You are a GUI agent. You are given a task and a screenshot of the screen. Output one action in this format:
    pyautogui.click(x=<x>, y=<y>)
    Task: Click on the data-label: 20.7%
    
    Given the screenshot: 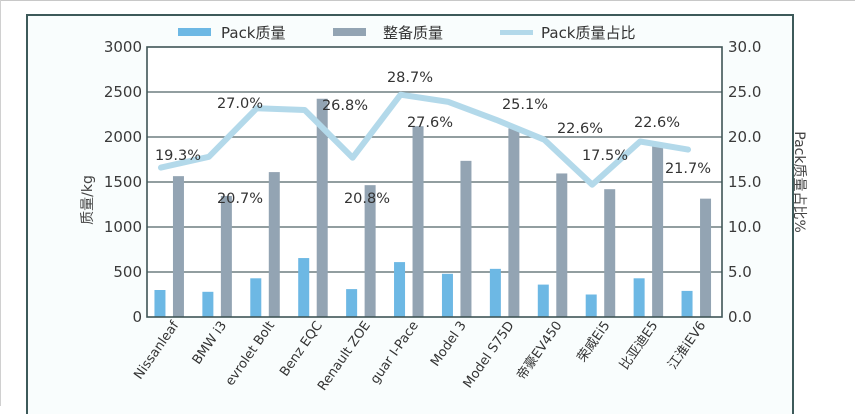 What is the action you would take?
    pyautogui.click(x=240, y=199)
    